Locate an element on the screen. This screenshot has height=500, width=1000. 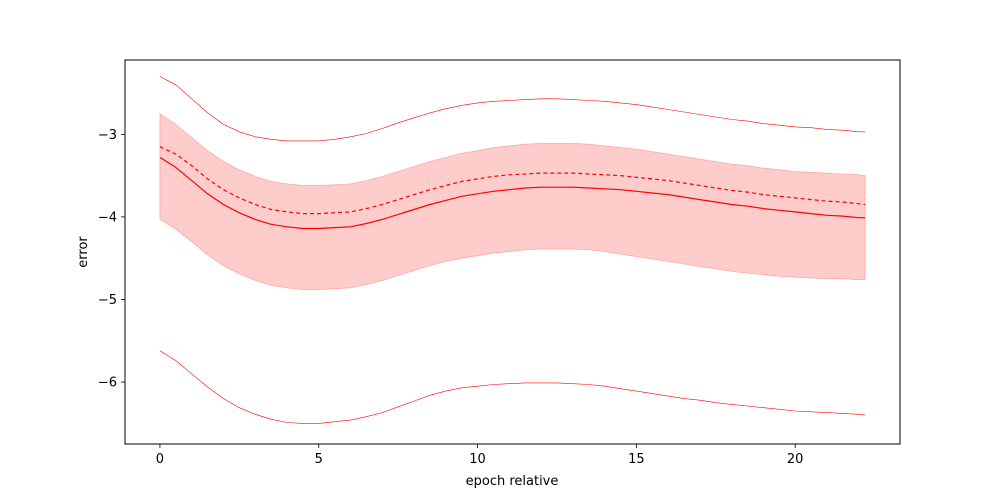
x-tick-label: 20 is located at coordinates (795, 459).